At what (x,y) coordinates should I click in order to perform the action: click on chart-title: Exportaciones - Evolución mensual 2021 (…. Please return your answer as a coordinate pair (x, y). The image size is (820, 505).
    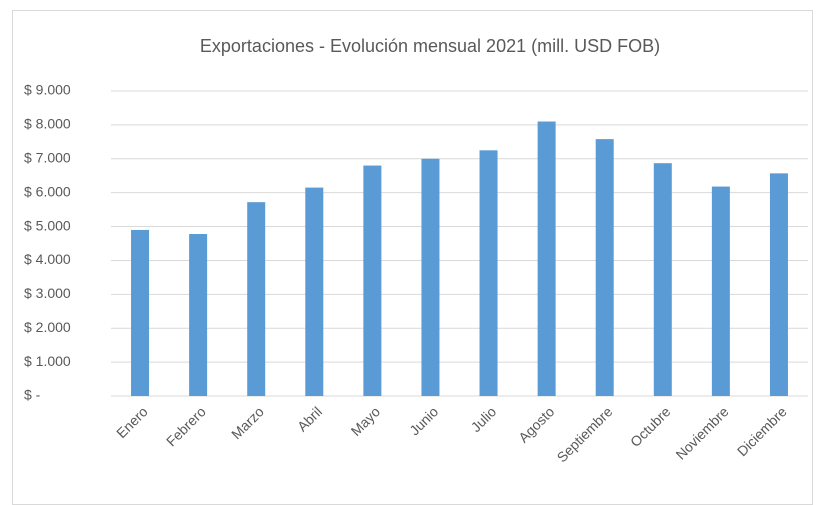
    Looking at the image, I should click on (430, 46).